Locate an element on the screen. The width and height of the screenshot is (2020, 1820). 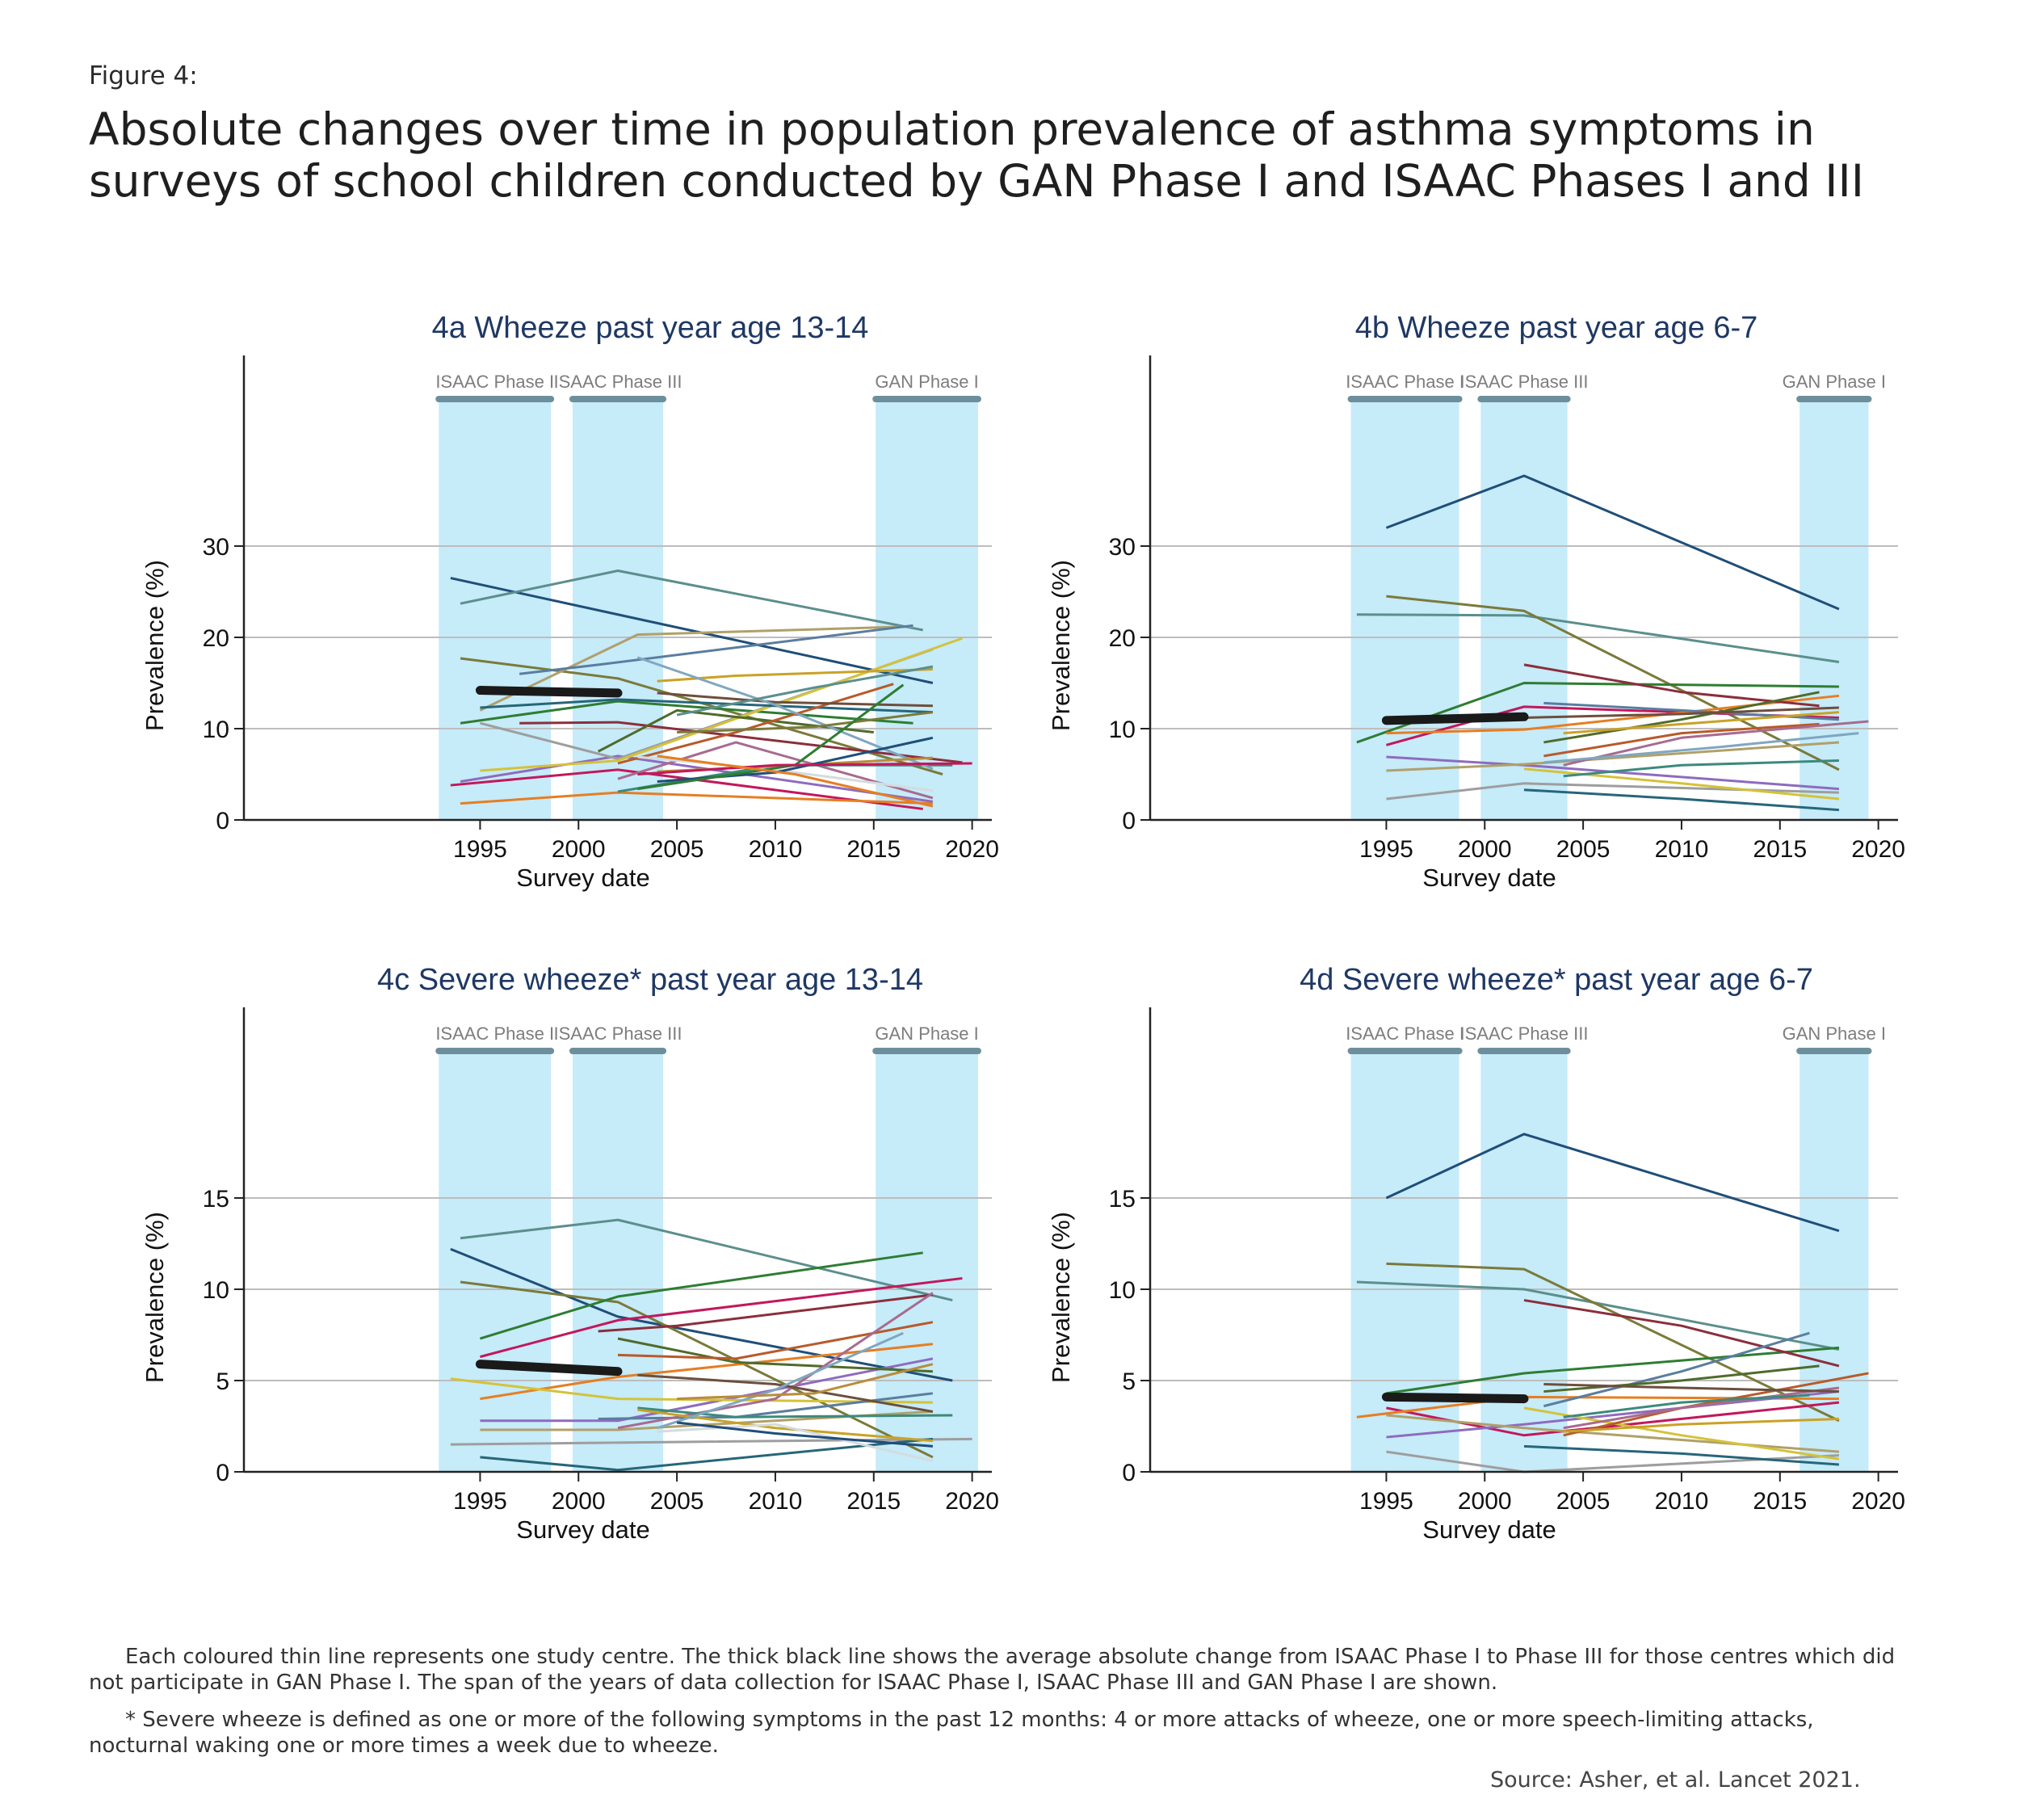
y-tick-label: 30 is located at coordinates (1122, 547).